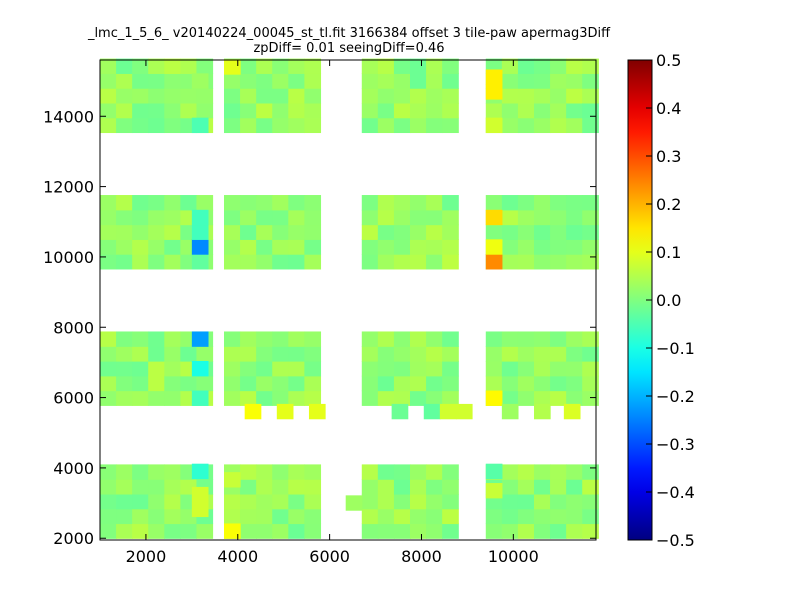 This screenshot has width=800, height=600. I want to click on colorbar-tick-label: 0.2, so click(668, 204).